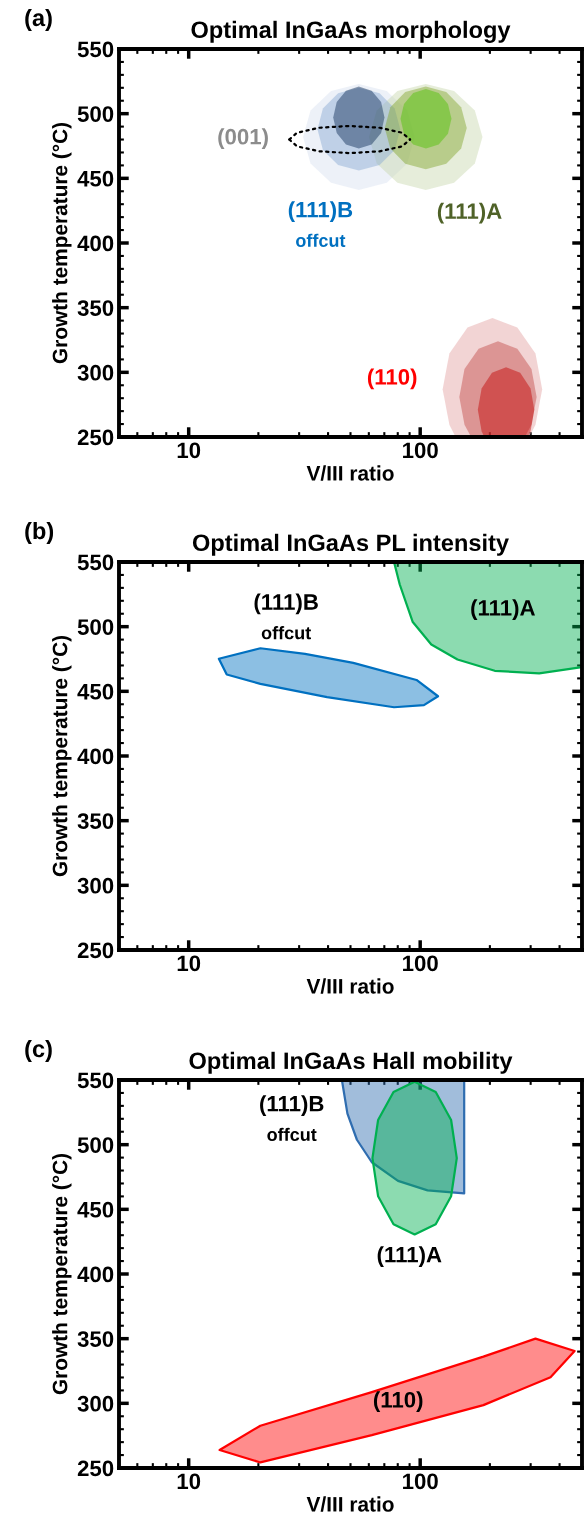 The height and width of the screenshot is (1532, 586). I want to click on text: (a), so click(38, 19).